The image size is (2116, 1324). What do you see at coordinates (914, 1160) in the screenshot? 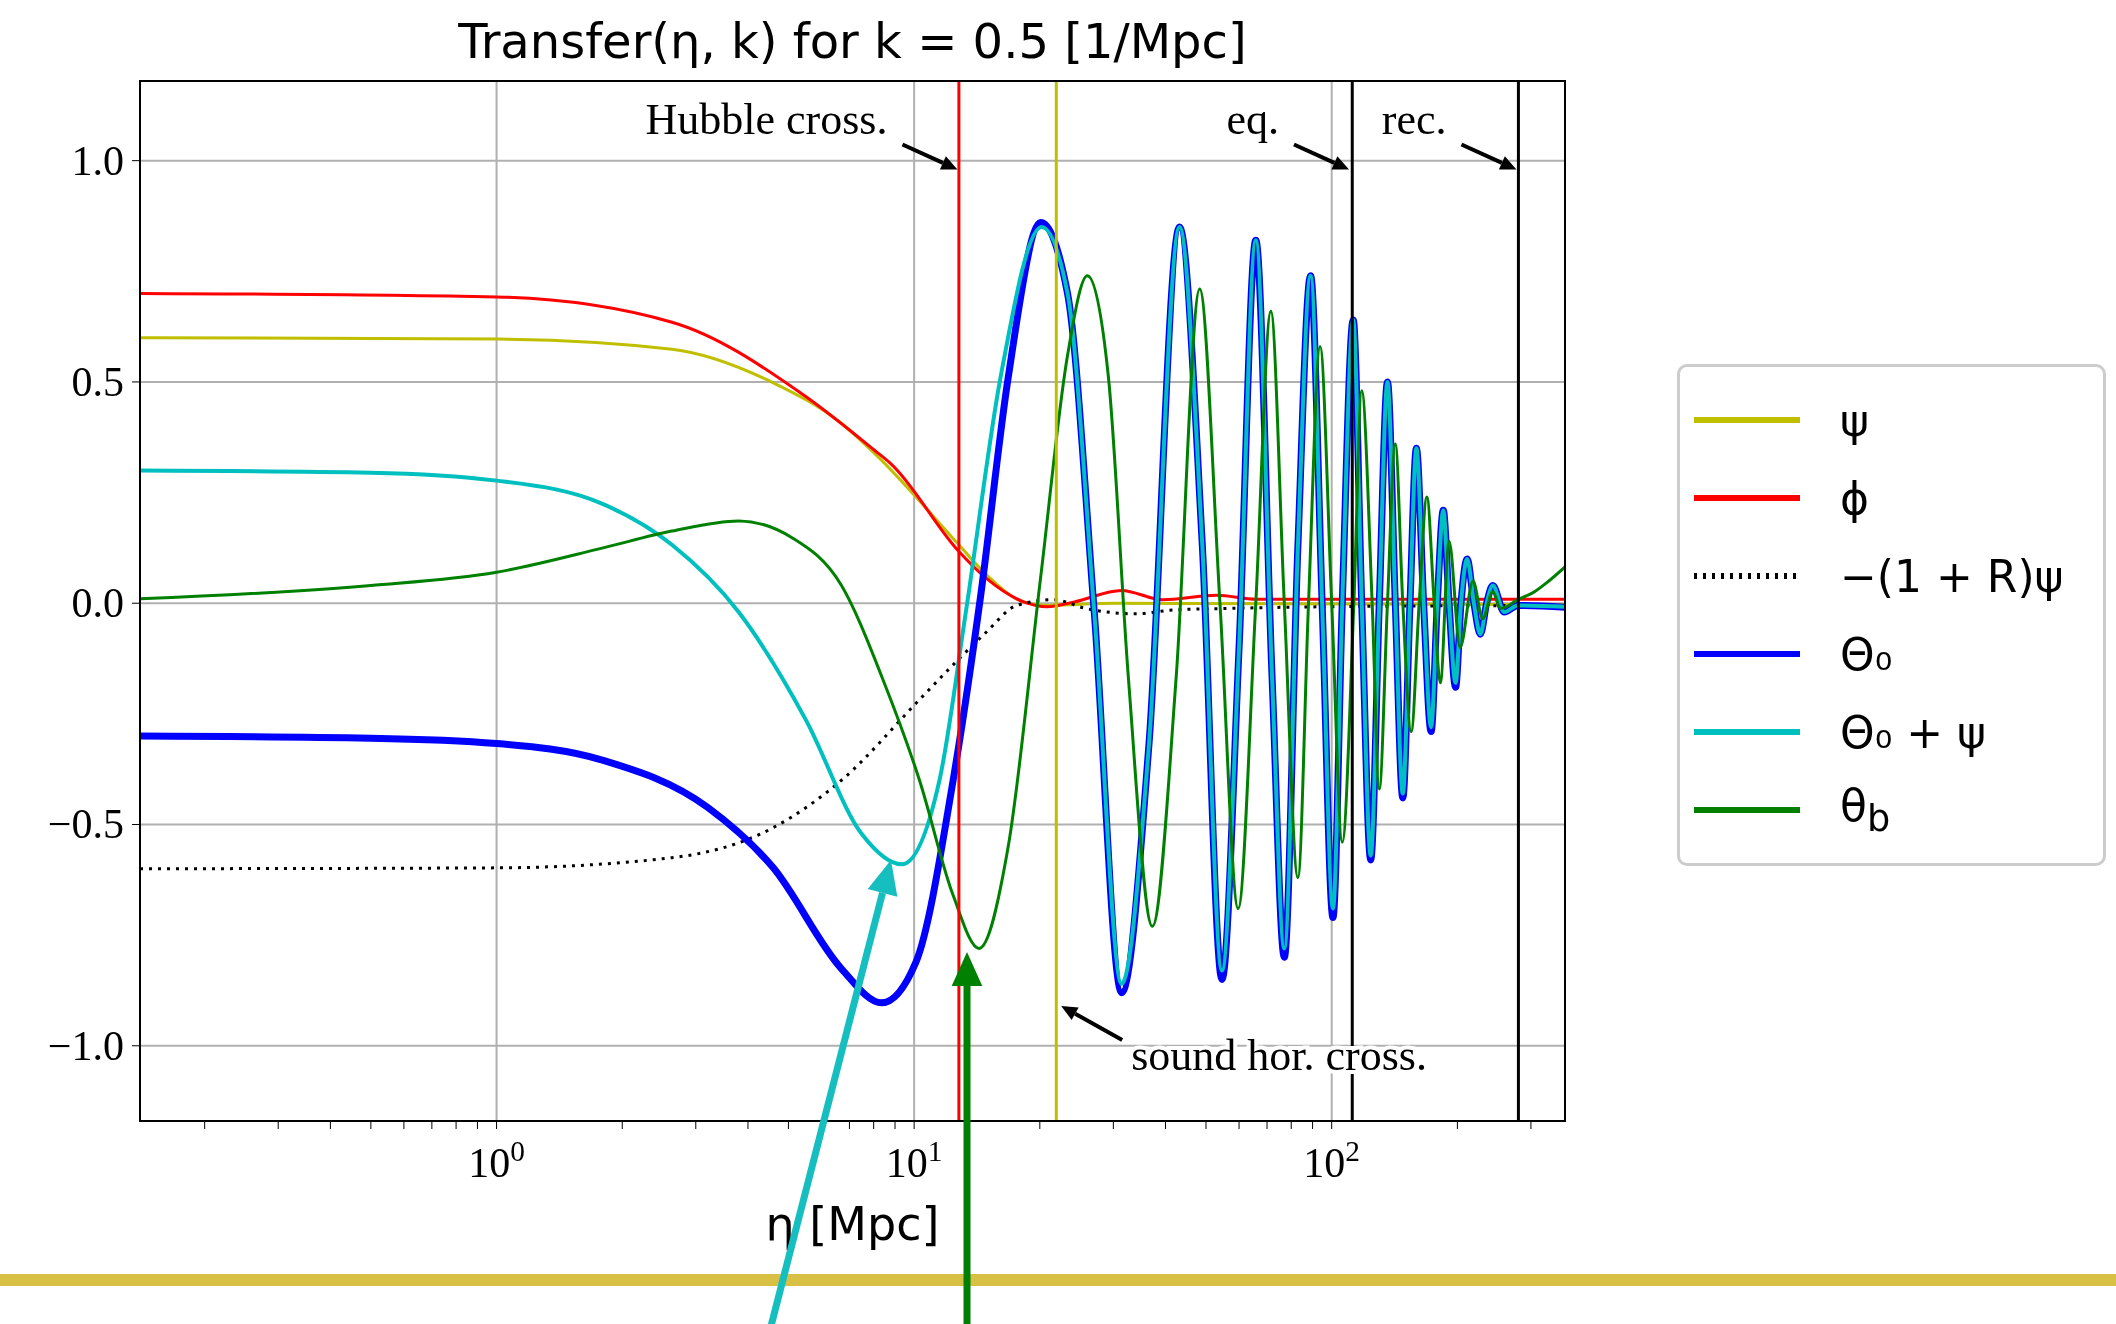
I see `x-tick-label: 10$^{1}$` at bounding box center [914, 1160].